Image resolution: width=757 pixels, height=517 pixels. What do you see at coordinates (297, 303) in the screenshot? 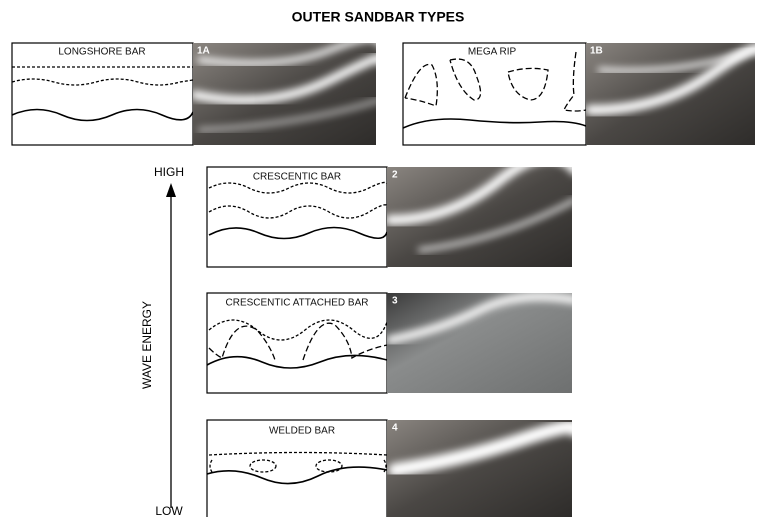
I see `panel-label: CRESCENTIC ATTACHED BAR` at bounding box center [297, 303].